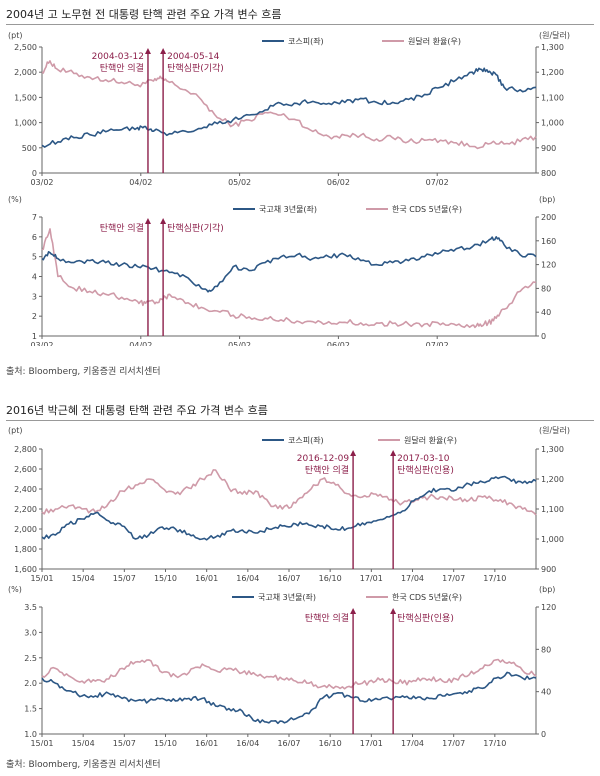 The width and height of the screenshot is (600, 776). I want to click on y-axis-left-unit: (pt), so click(15, 35).